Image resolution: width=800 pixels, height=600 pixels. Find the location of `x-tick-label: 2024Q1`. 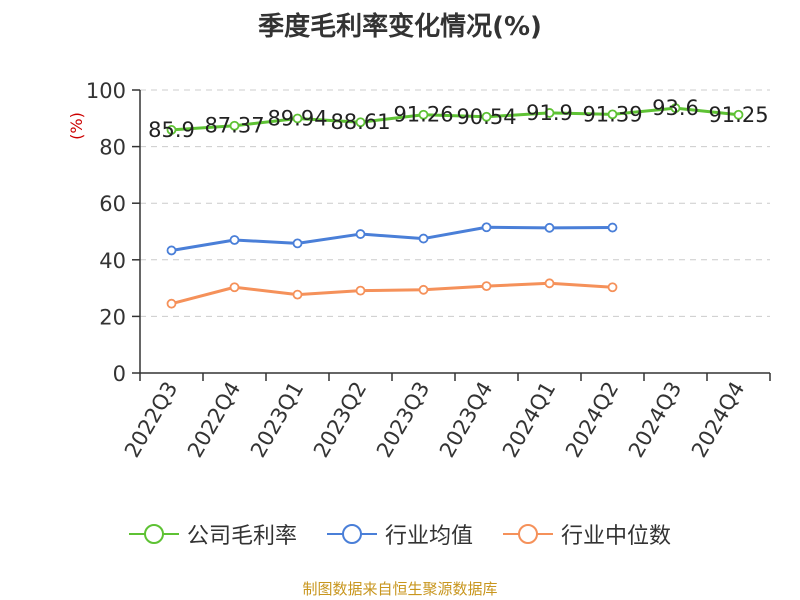

x-tick-label: 2024Q1 is located at coordinates (529, 420).